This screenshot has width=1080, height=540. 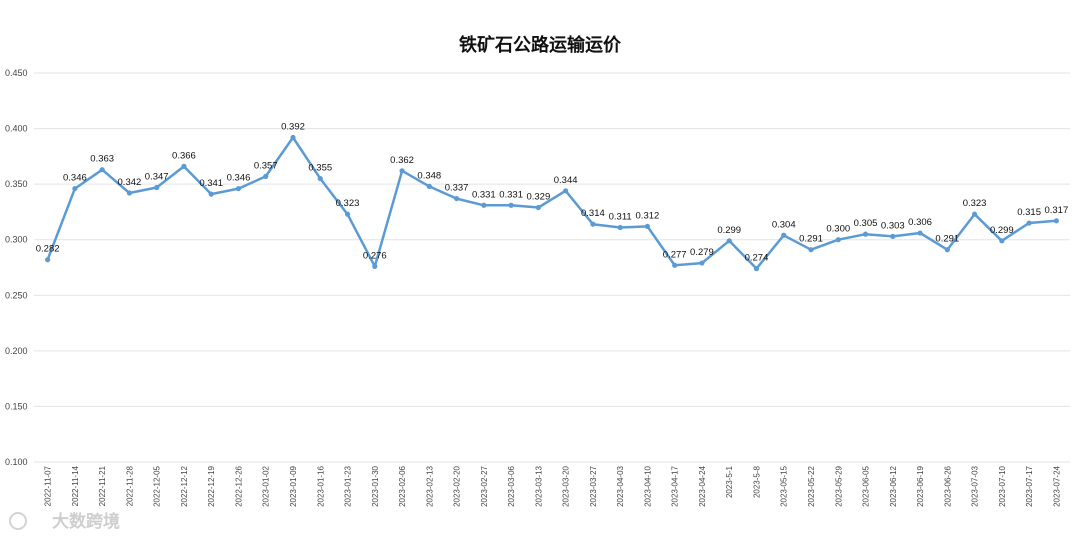 I want to click on data-label: 0.277, so click(x=675, y=254).